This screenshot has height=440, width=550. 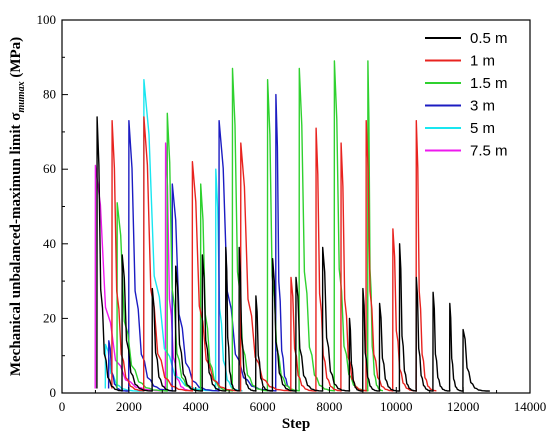 What do you see at coordinates (489, 151) in the screenshot?
I see `legend-label: 7.5 m` at bounding box center [489, 151].